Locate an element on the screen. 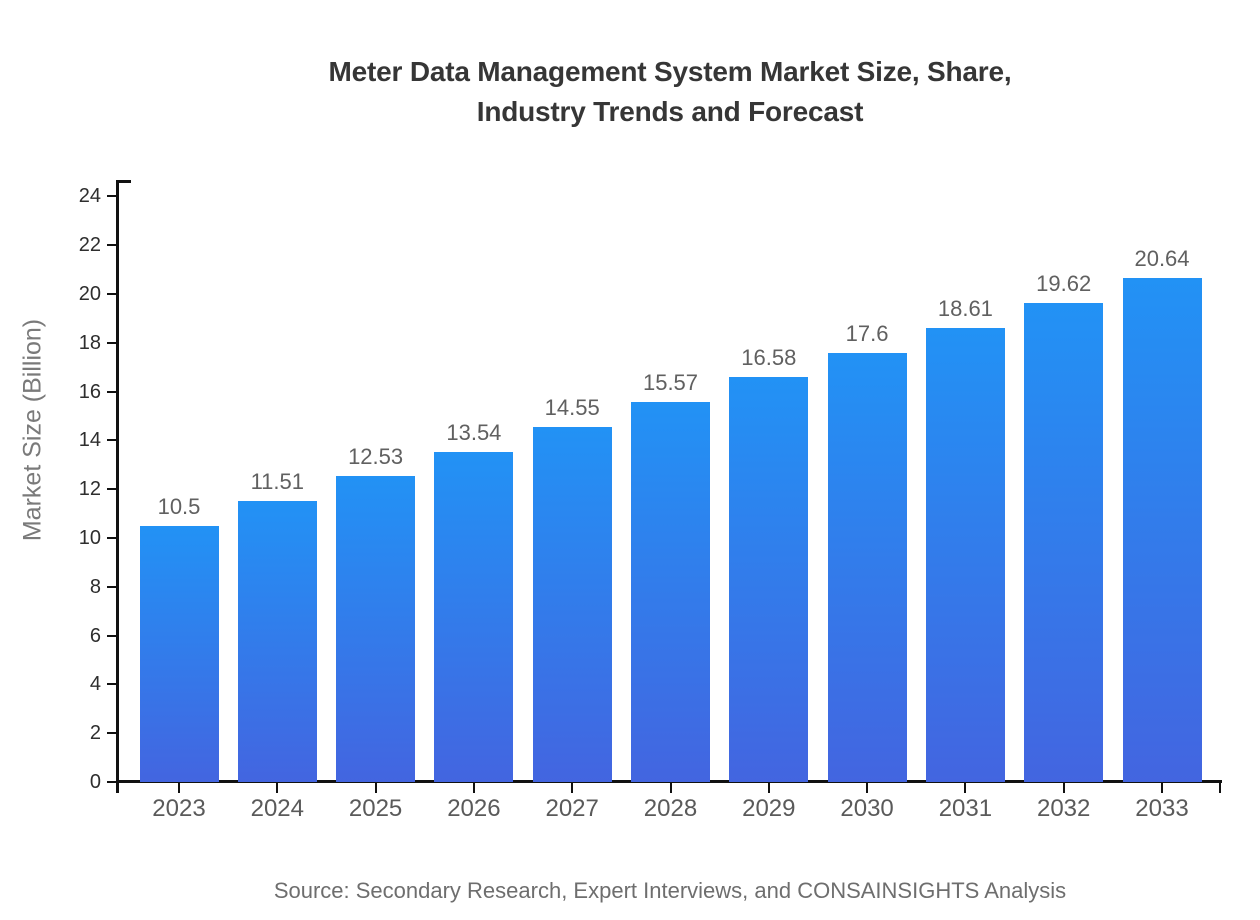  bar-value-label: 12.53 is located at coordinates (376, 457).